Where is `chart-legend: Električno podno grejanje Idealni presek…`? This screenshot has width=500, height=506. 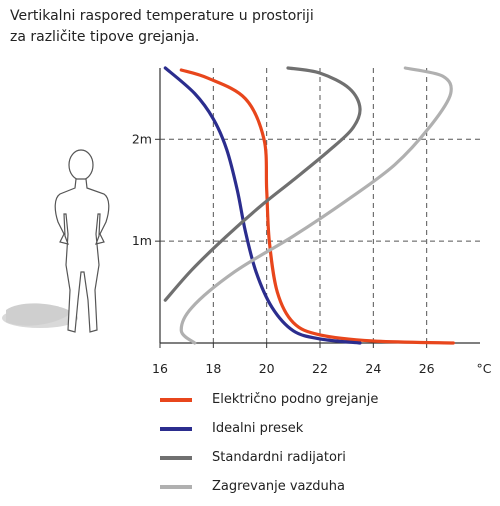
chart-legend: Električno podno grejanje Idealni presek… is located at coordinates (320, 448).